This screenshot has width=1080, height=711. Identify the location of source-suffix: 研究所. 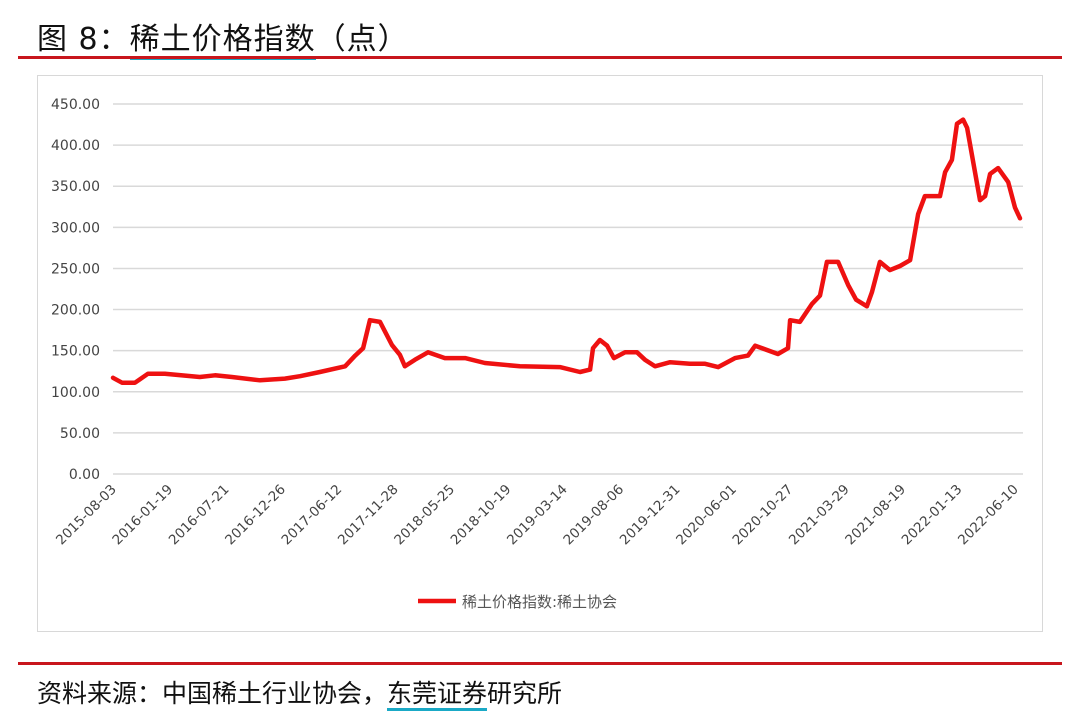
(525, 693).